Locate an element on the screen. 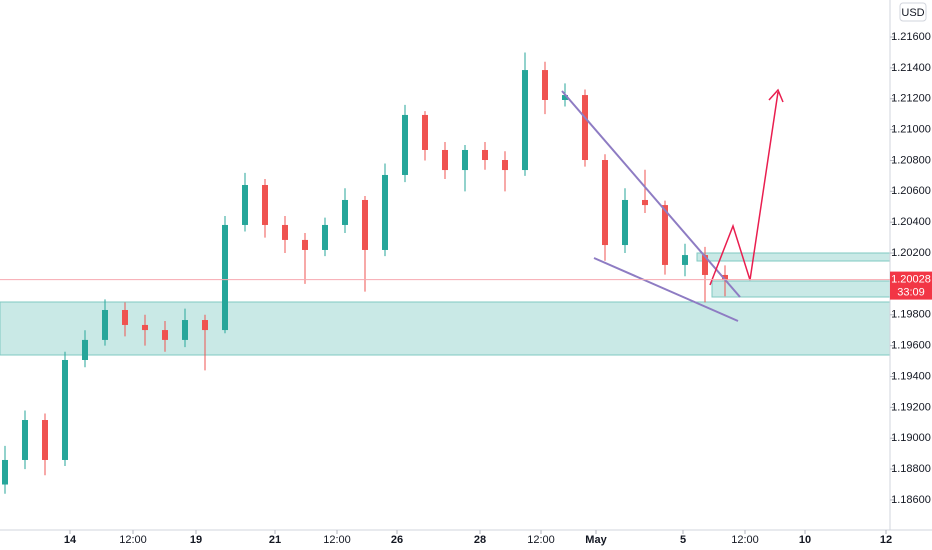 The width and height of the screenshot is (932, 550). current-price-label: 1.20028 is located at coordinates (911, 280).